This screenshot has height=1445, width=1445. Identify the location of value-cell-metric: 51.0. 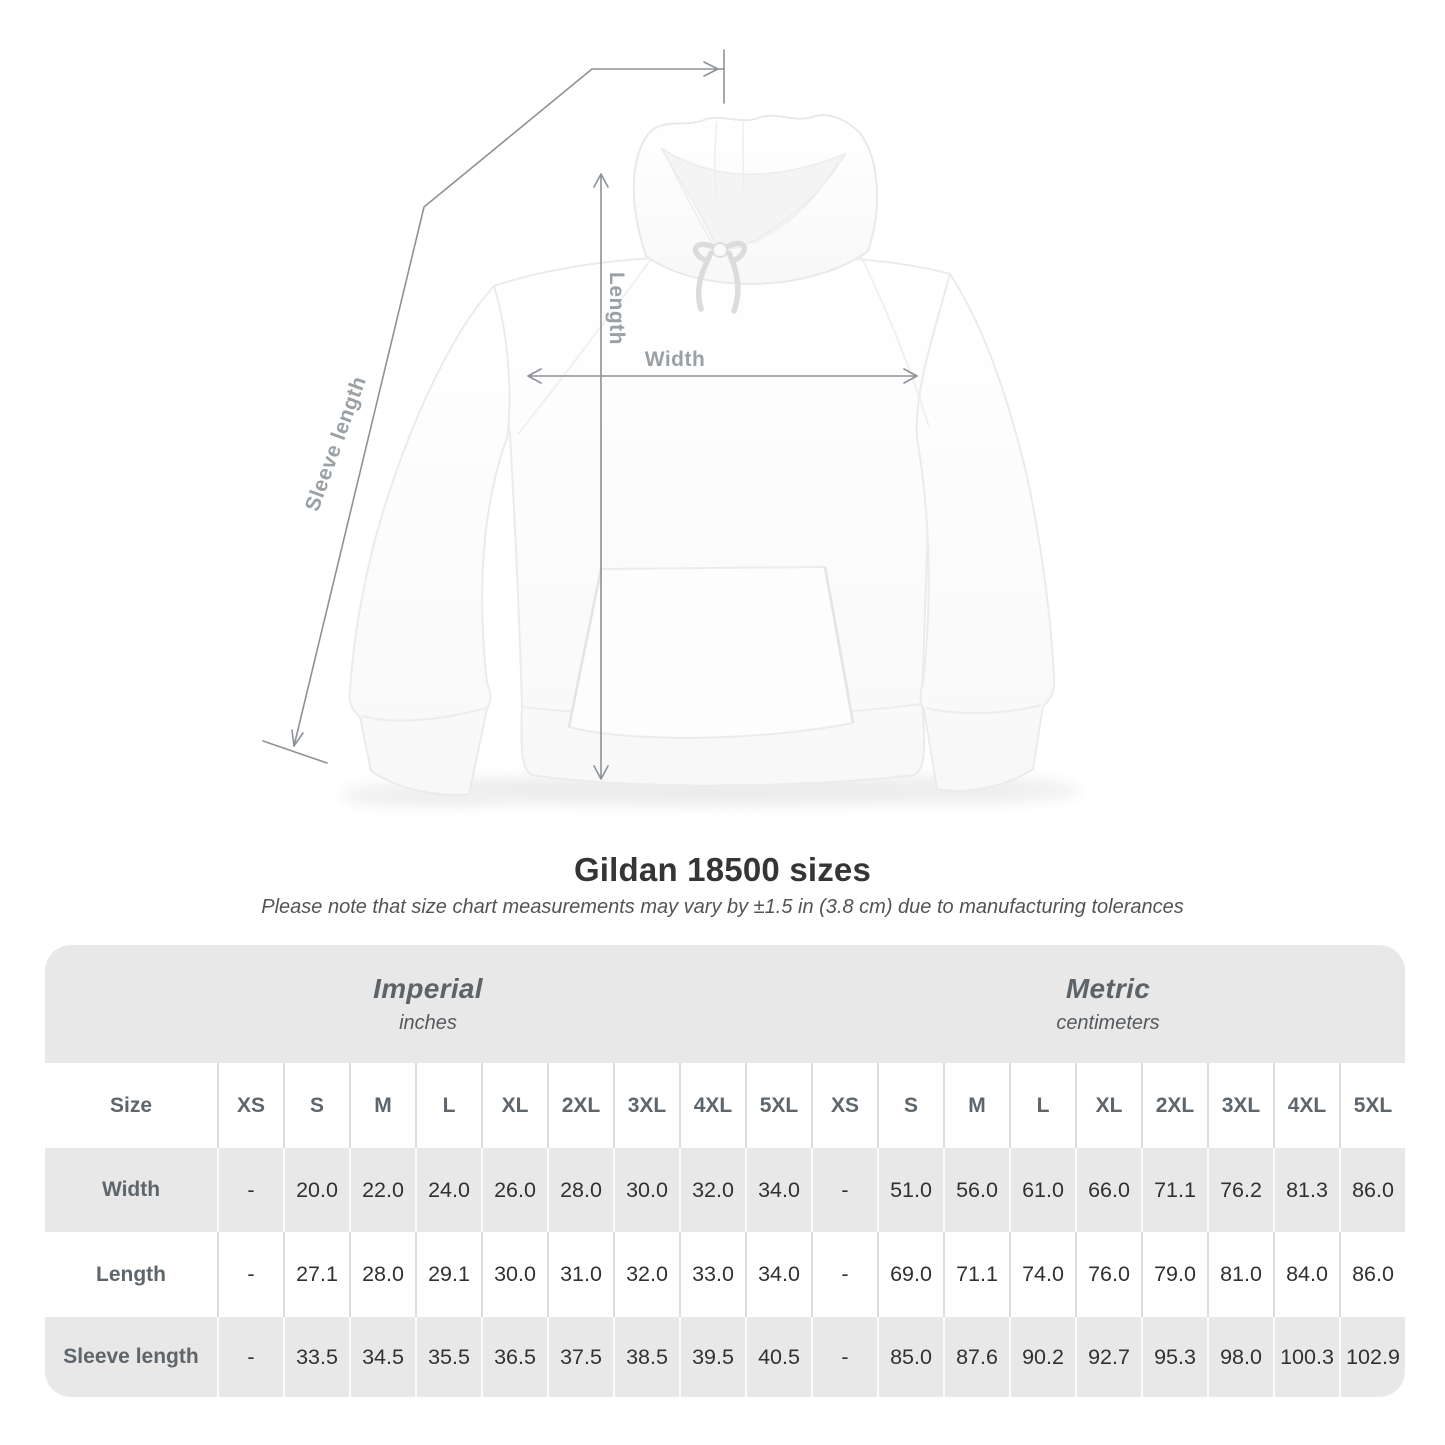
(910, 1190).